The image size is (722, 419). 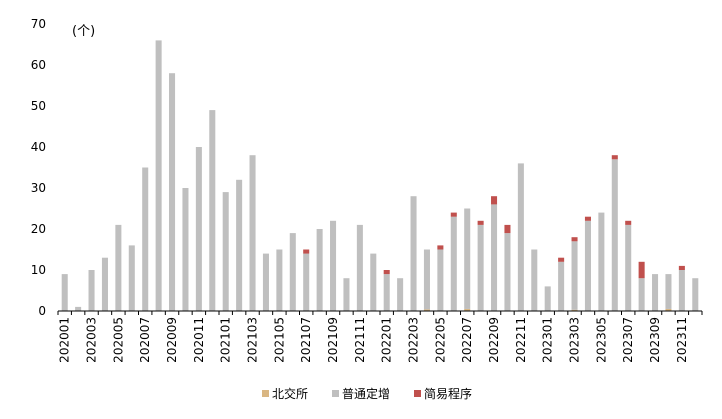 I want to click on bar-普通定增-202202, so click(x=400, y=294).